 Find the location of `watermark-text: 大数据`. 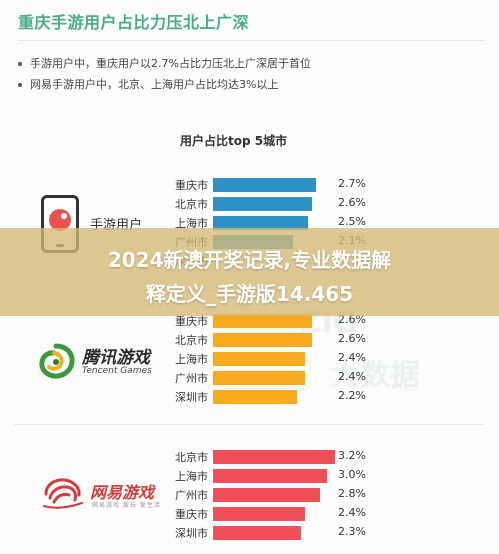

watermark-text: 大数据 is located at coordinates (375, 375).